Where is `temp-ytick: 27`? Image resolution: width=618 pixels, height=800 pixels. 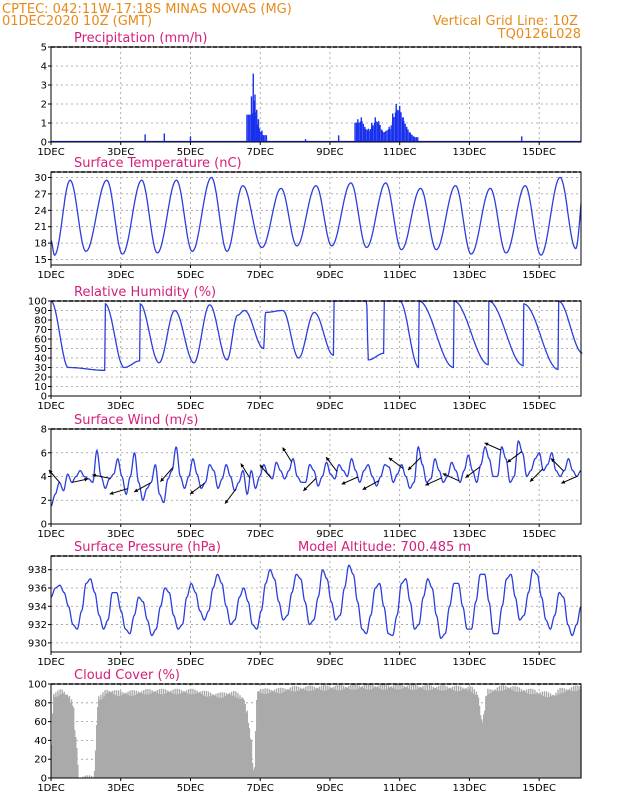
temp-ytick: 27 is located at coordinates (40, 194).